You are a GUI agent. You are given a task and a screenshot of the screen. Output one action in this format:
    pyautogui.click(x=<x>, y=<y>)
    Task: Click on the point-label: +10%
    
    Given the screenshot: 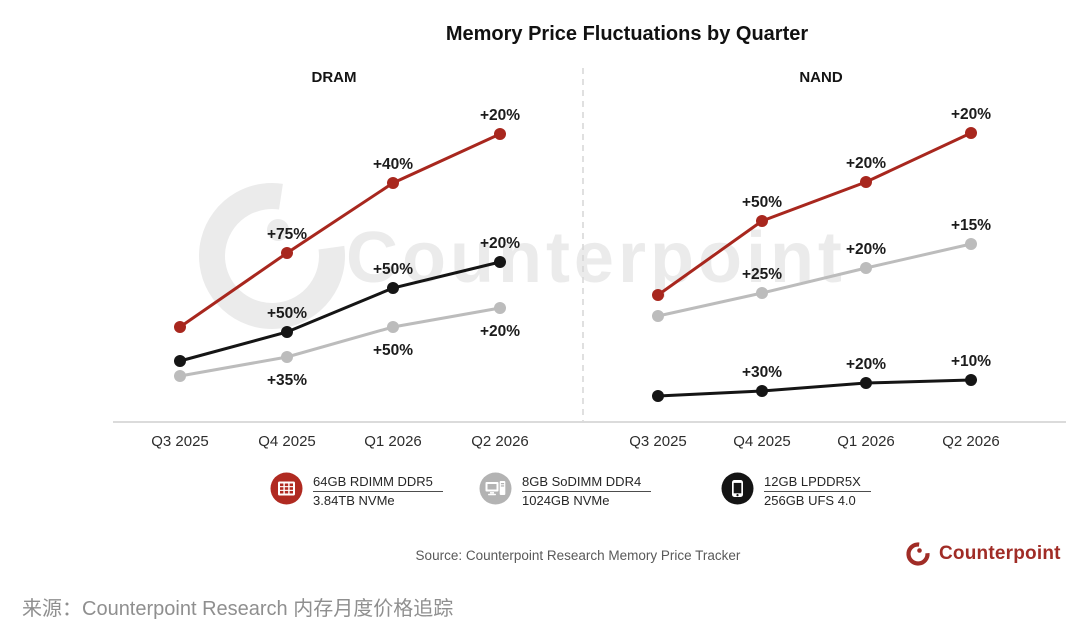 What is the action you would take?
    pyautogui.click(x=971, y=361)
    